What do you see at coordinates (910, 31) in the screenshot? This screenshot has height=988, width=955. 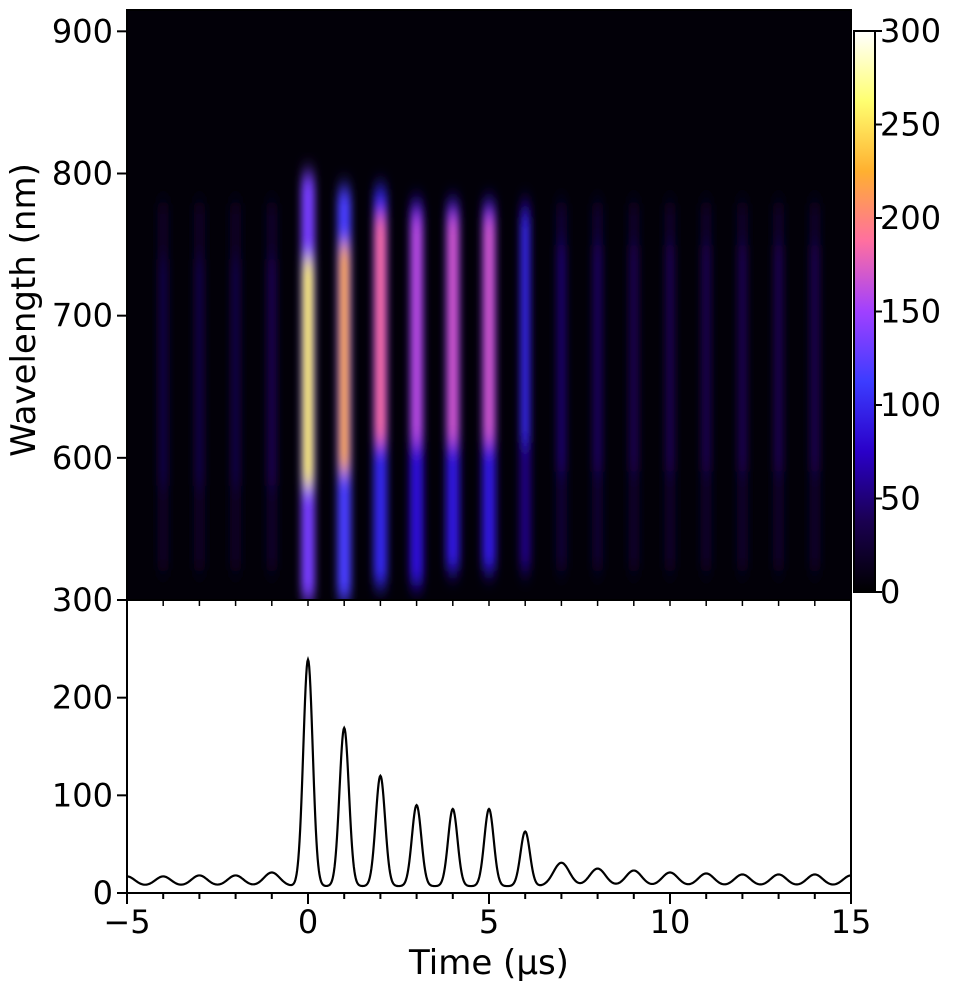 I see `colorbar-tick-label: 300` at bounding box center [910, 31].